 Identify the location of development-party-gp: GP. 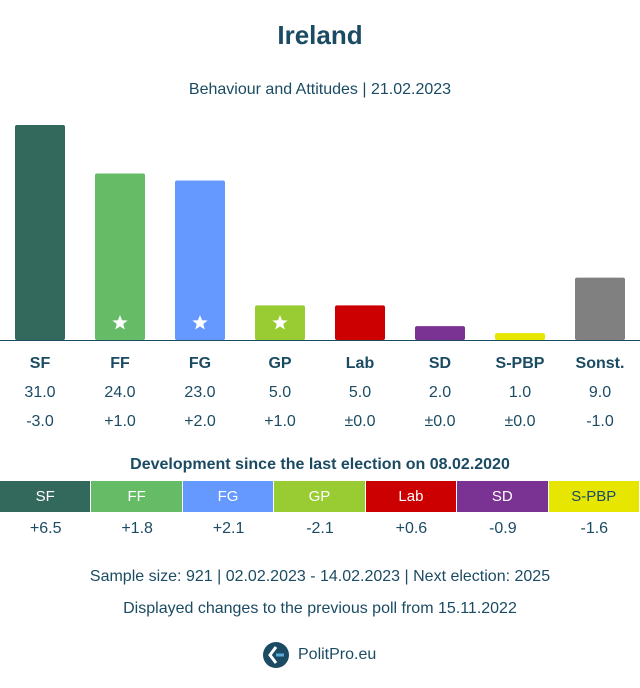
(319, 496).